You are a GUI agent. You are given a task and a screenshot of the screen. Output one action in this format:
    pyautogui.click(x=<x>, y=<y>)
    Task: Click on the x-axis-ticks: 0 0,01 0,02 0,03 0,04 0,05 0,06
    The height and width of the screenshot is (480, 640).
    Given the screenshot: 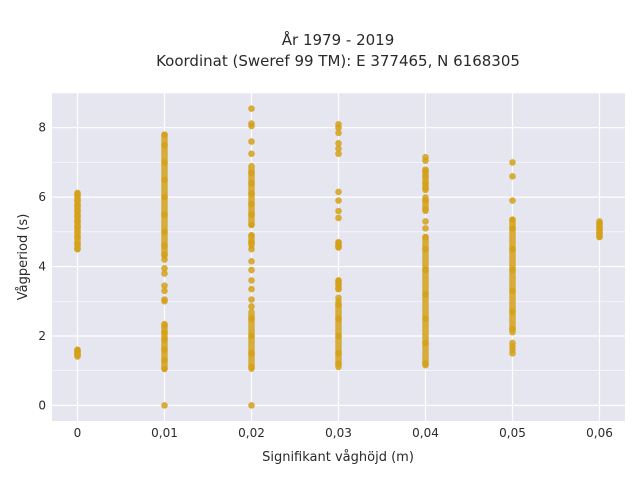 What is the action you would take?
    pyautogui.click(x=343, y=433)
    